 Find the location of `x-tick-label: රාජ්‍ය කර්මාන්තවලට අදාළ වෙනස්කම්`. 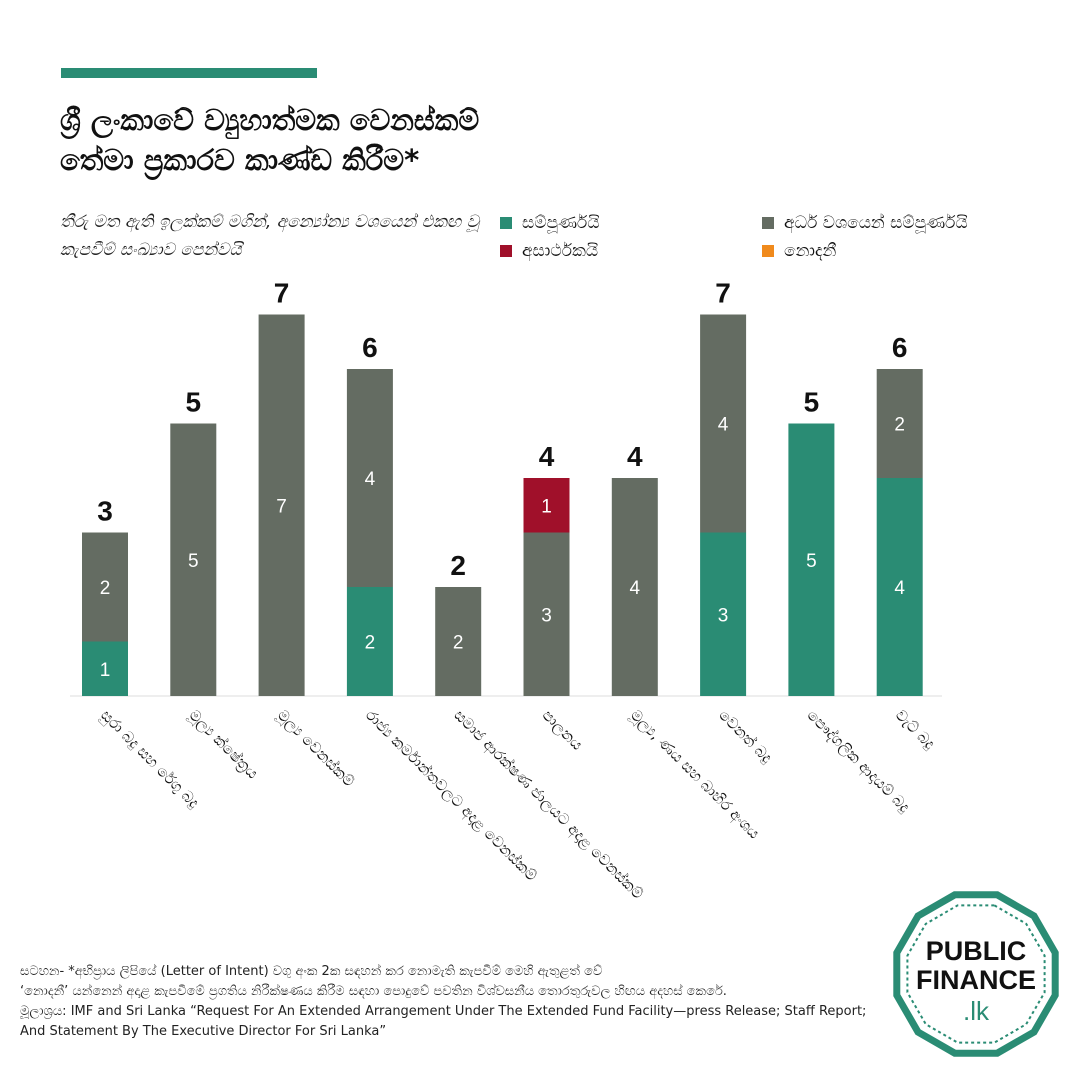

x-tick-label: රාජ්‍ය කර්මාන්තවලට අදාළ වෙනස්කම් is located at coordinates (451, 796).